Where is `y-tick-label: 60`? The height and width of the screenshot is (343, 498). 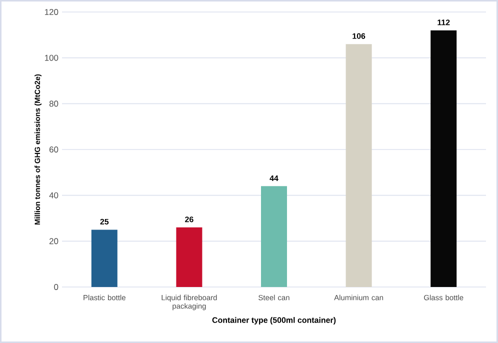 y-tick-label: 60 is located at coordinates (54, 149).